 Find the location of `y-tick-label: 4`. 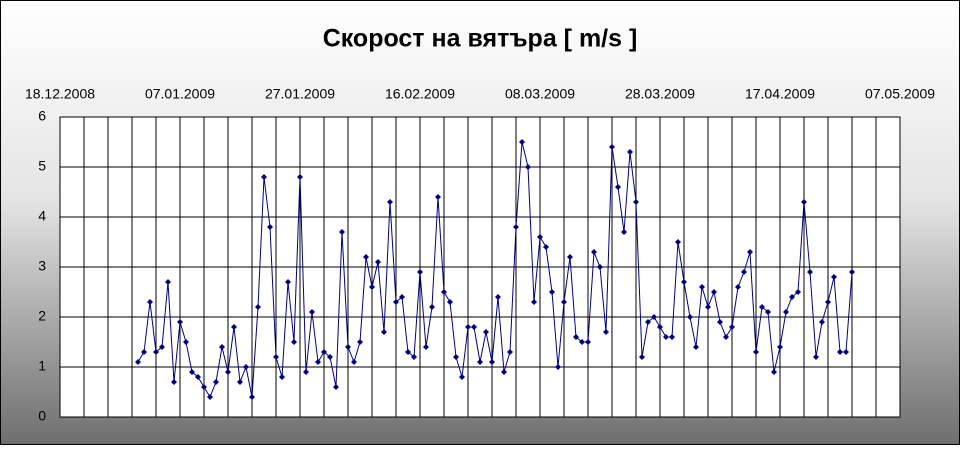

y-tick-label: 4 is located at coordinates (42, 216).